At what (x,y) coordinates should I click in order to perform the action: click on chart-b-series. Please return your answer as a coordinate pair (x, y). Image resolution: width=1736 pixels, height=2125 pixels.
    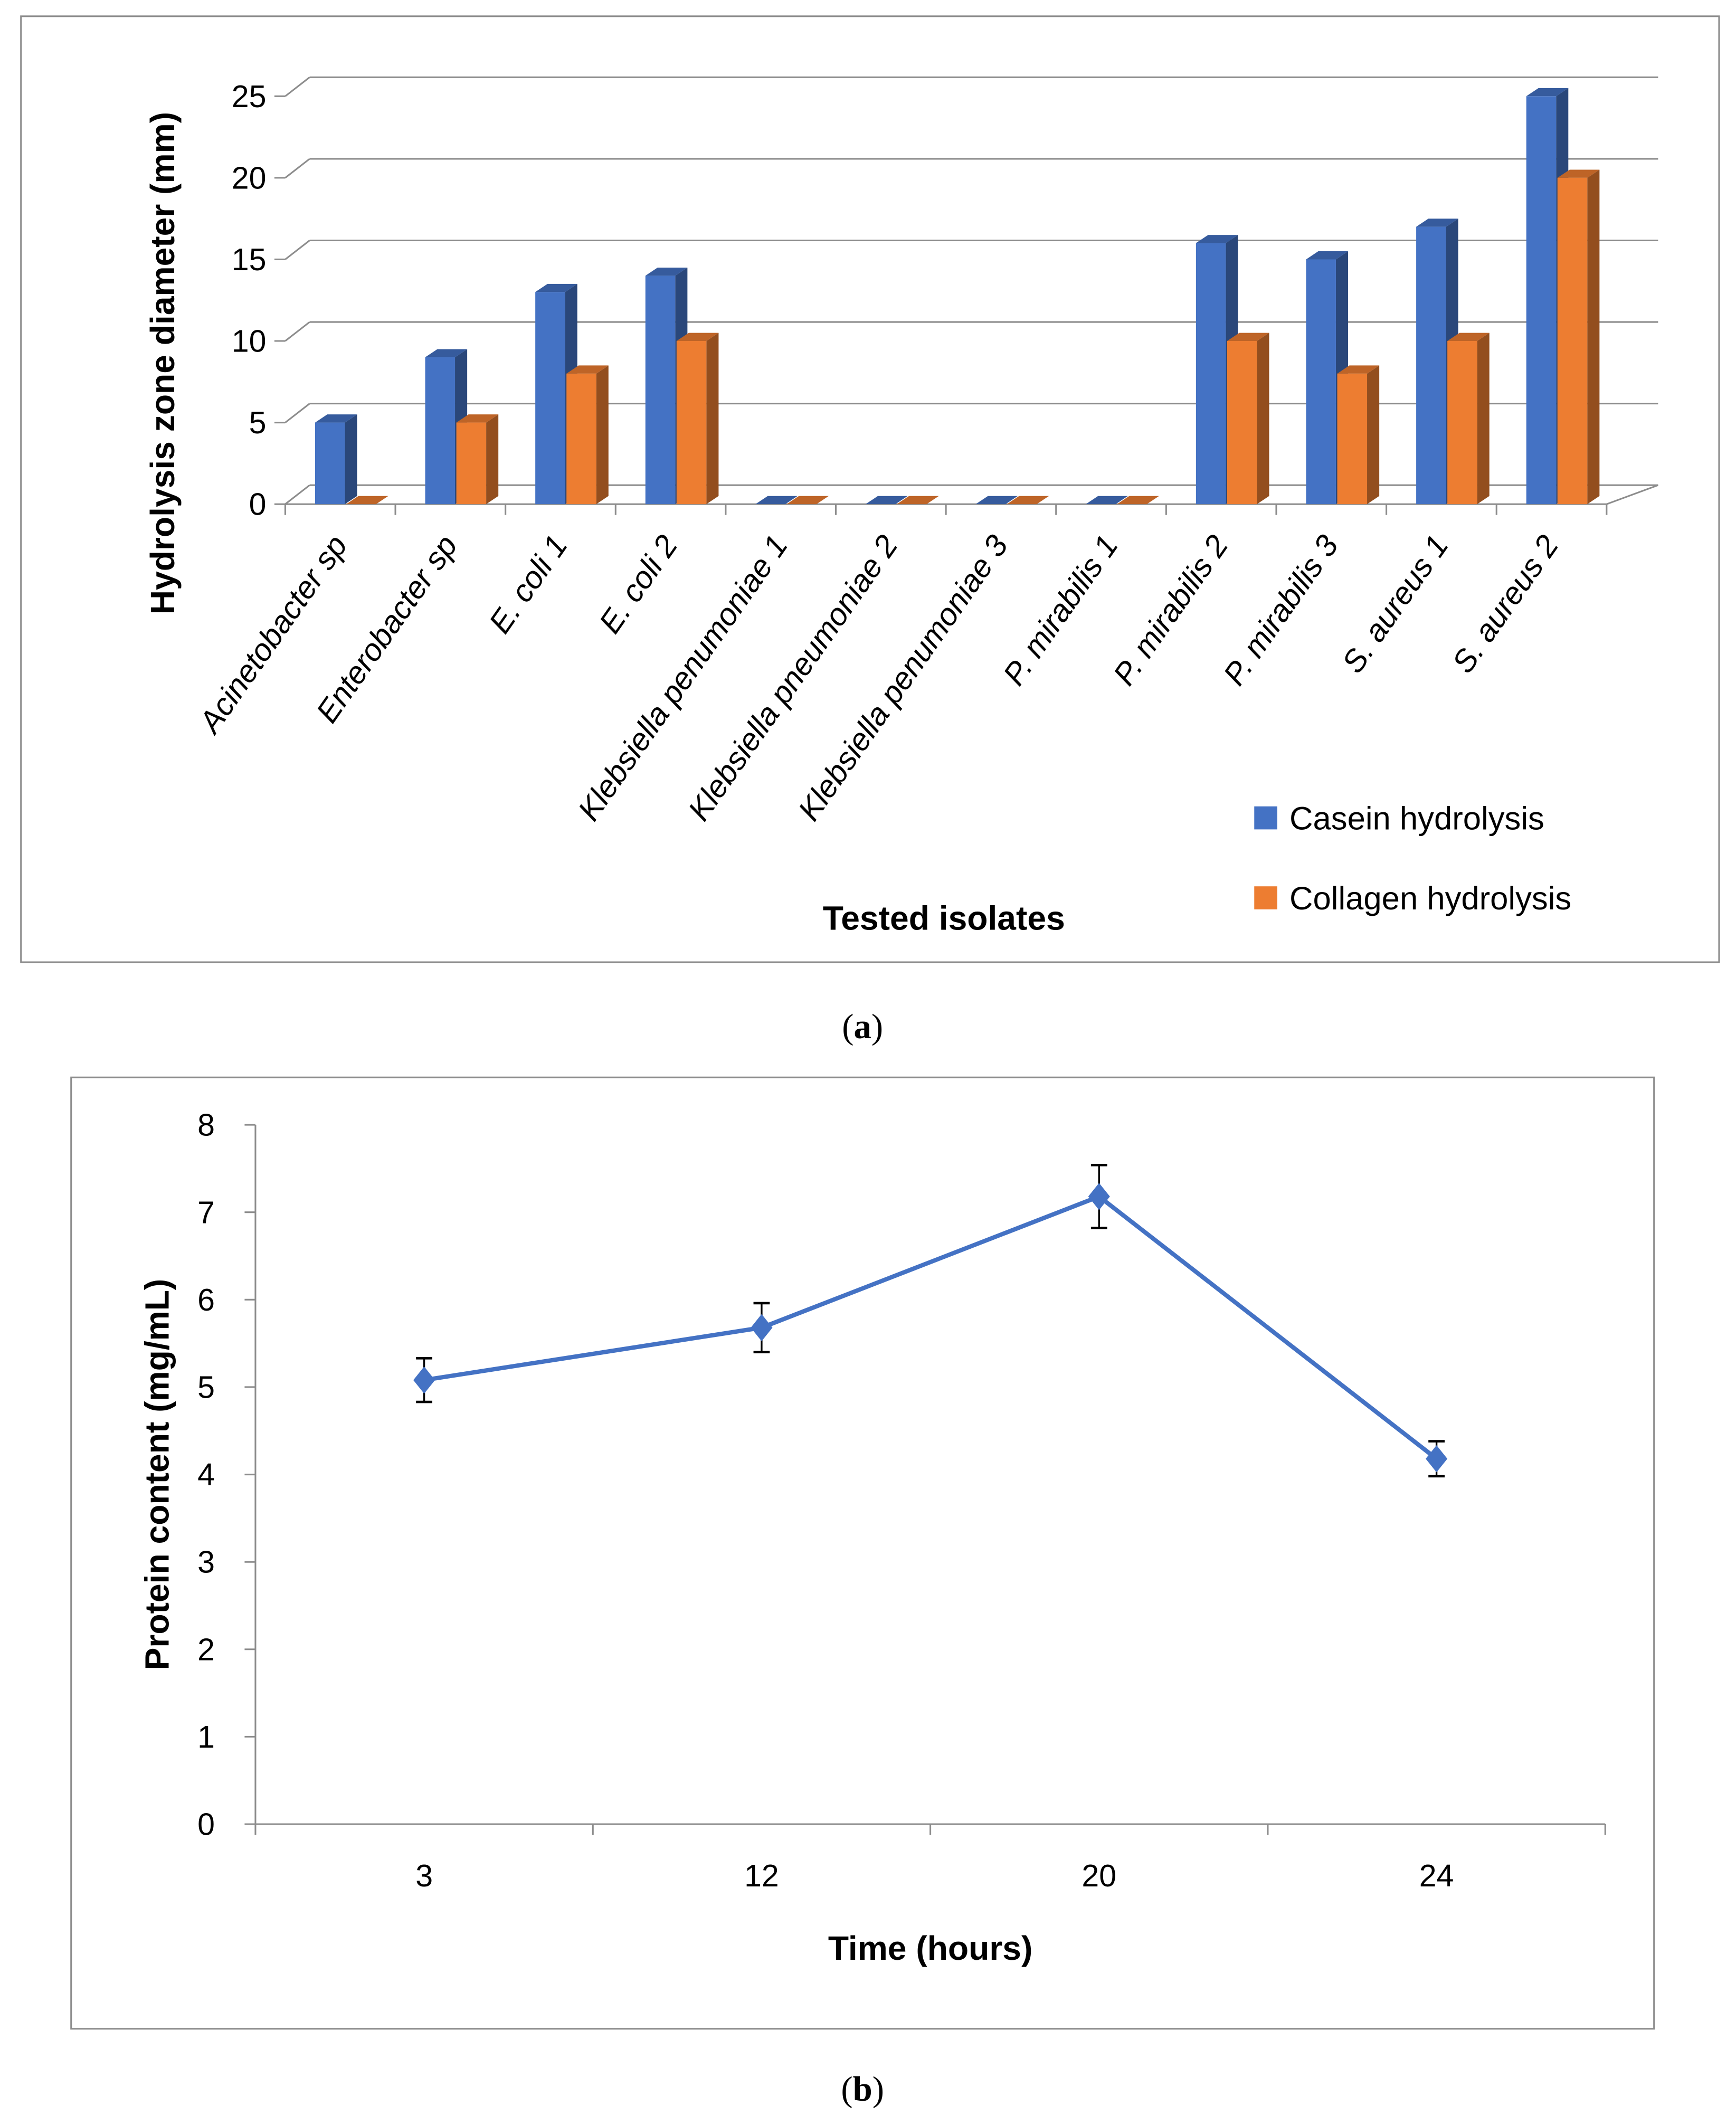
    Looking at the image, I should click on (930, 1320).